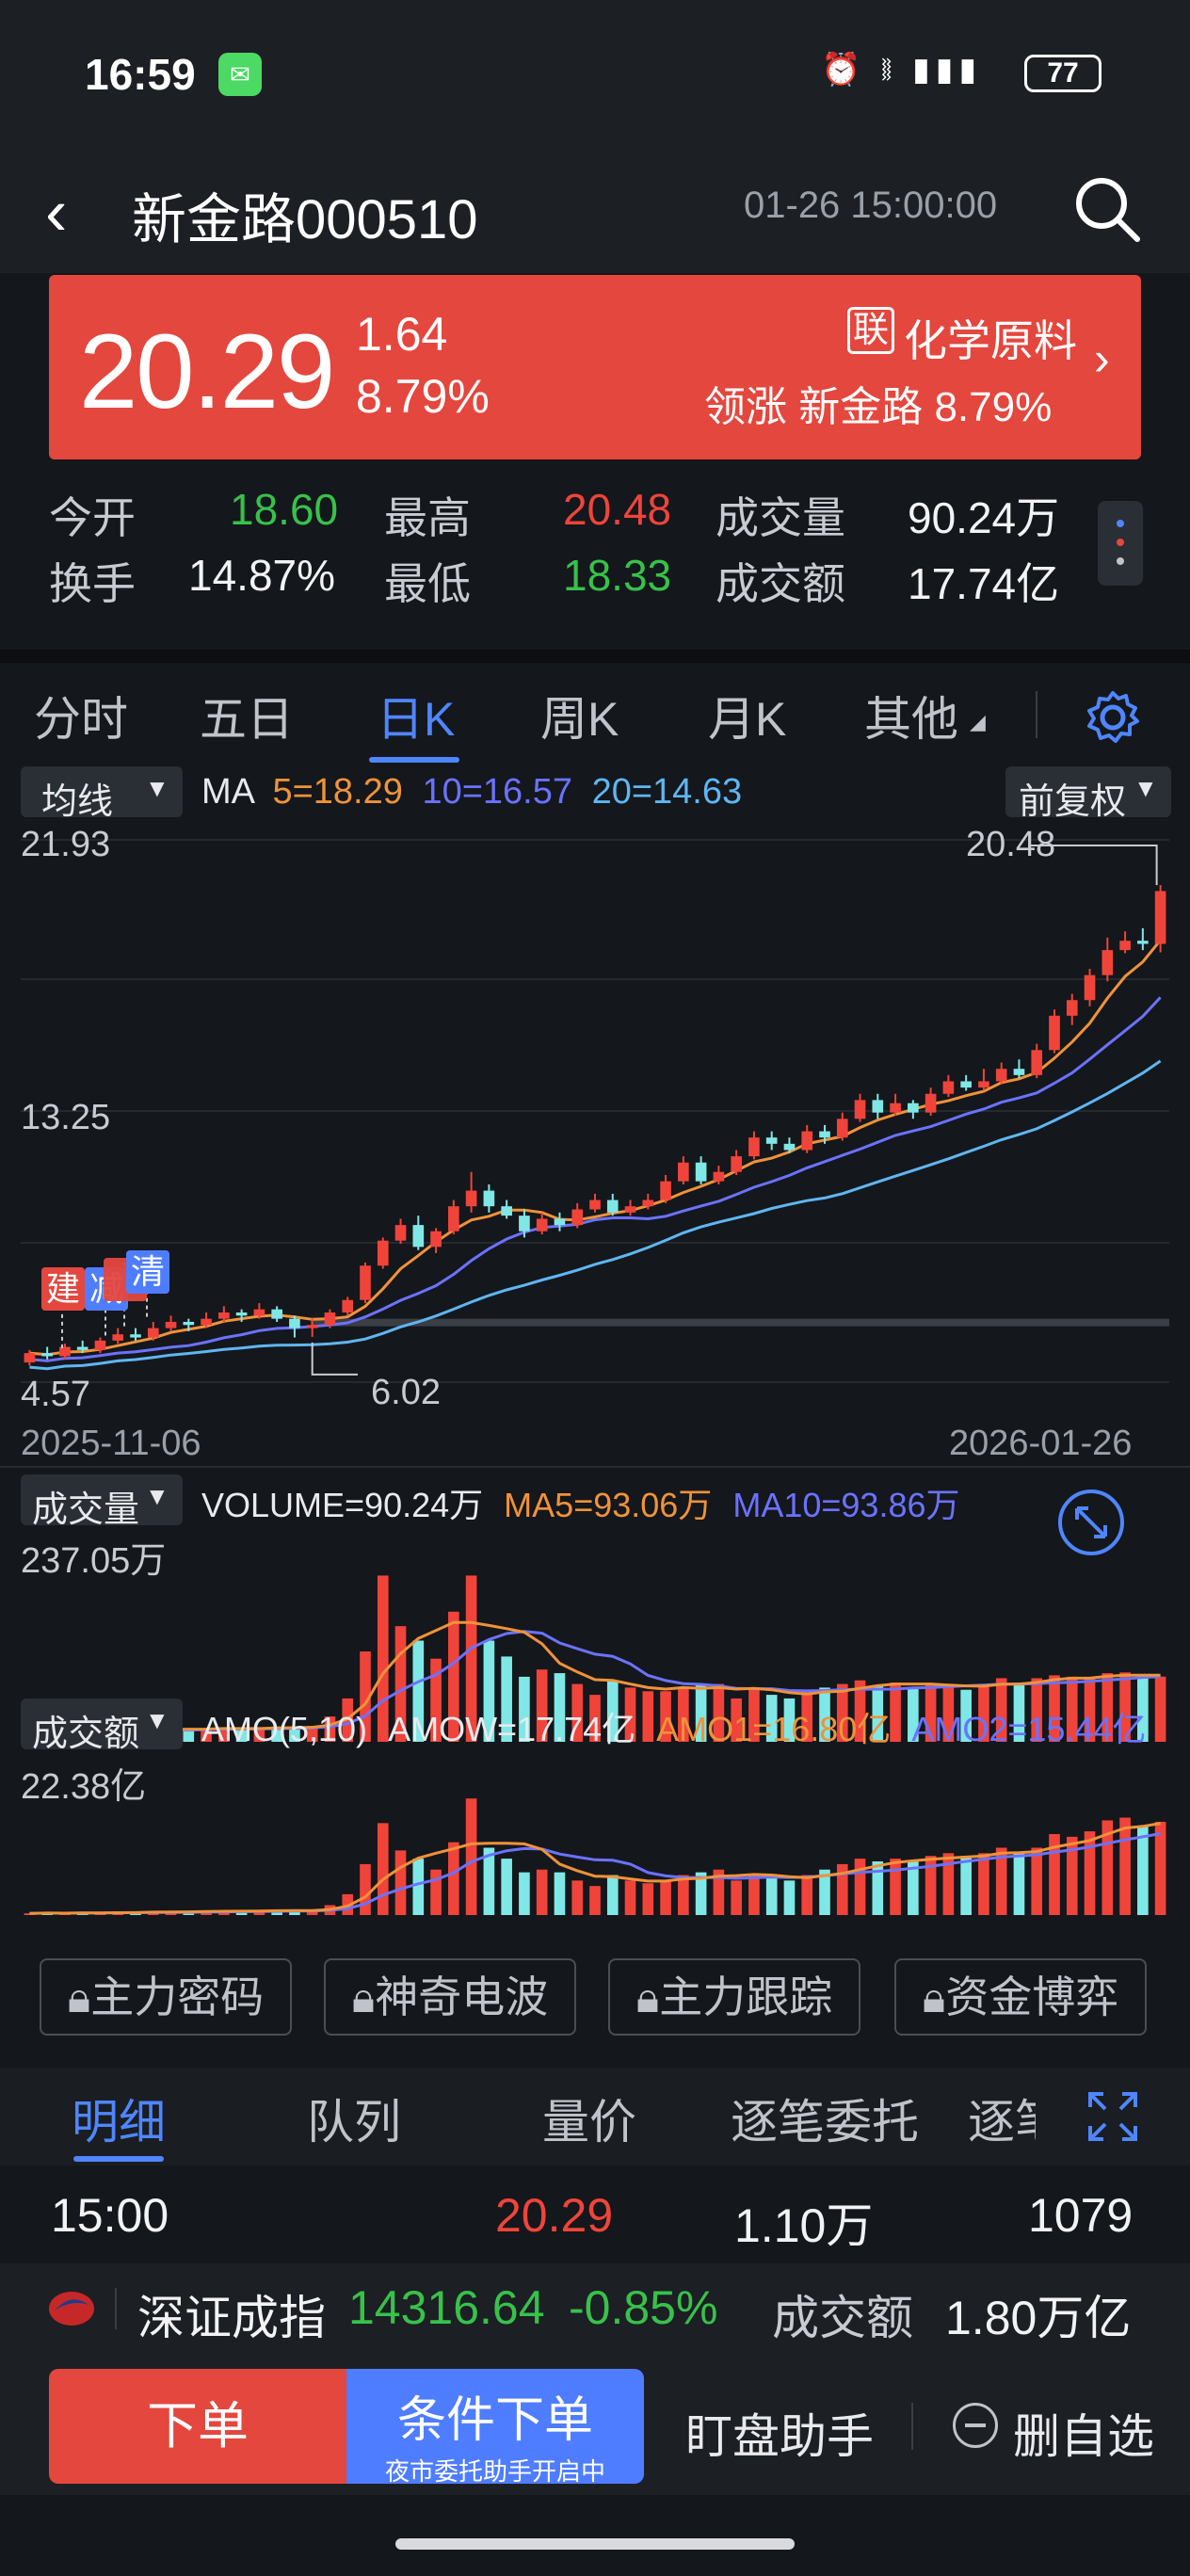  I want to click on fullscreen-icon, so click(1112, 2116).